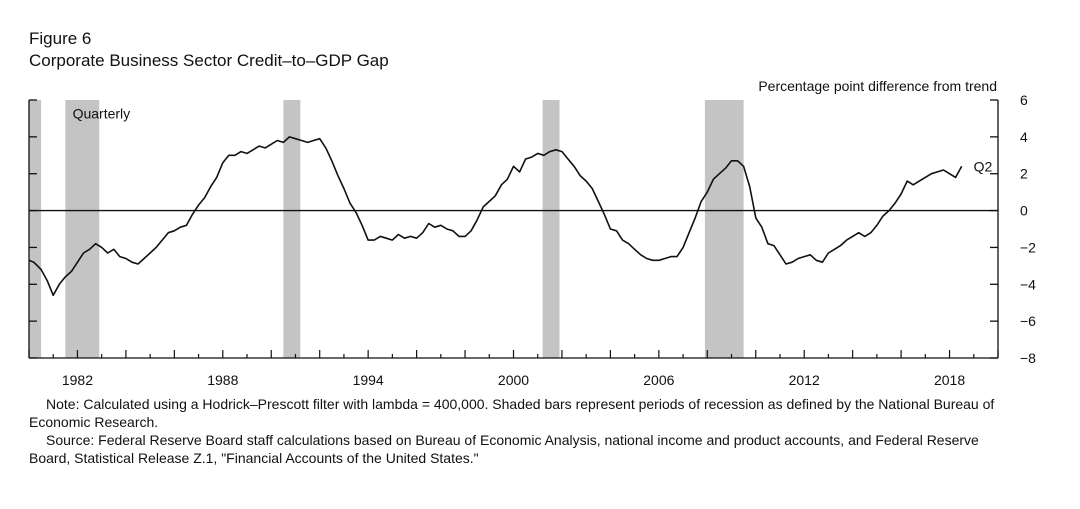 The width and height of the screenshot is (1080, 509). Describe the element at coordinates (513, 380) in the screenshot. I see `x-tick-label: 2000` at that location.